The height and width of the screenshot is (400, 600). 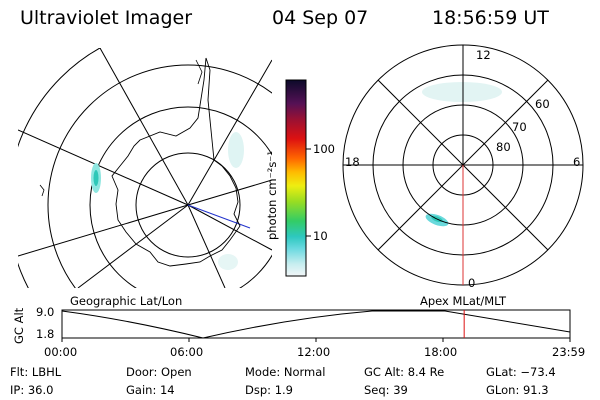 What do you see at coordinates (324, 149) in the screenshot?
I see `colorbar-tick-label: 100` at bounding box center [324, 149].